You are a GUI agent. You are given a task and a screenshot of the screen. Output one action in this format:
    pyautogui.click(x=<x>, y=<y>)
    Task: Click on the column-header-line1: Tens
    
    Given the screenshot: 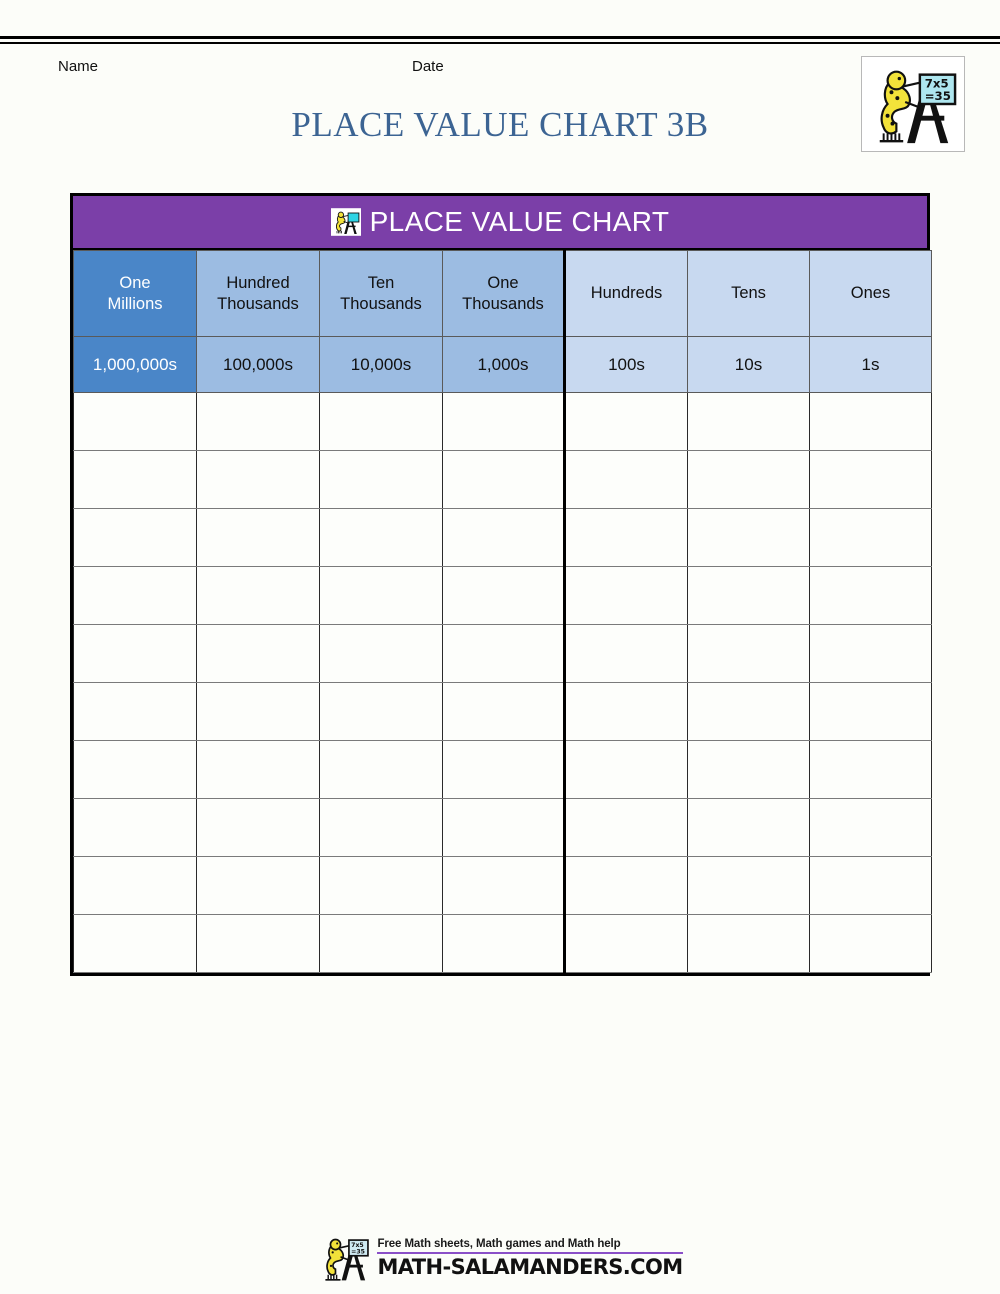 What is the action you would take?
    pyautogui.click(x=748, y=293)
    